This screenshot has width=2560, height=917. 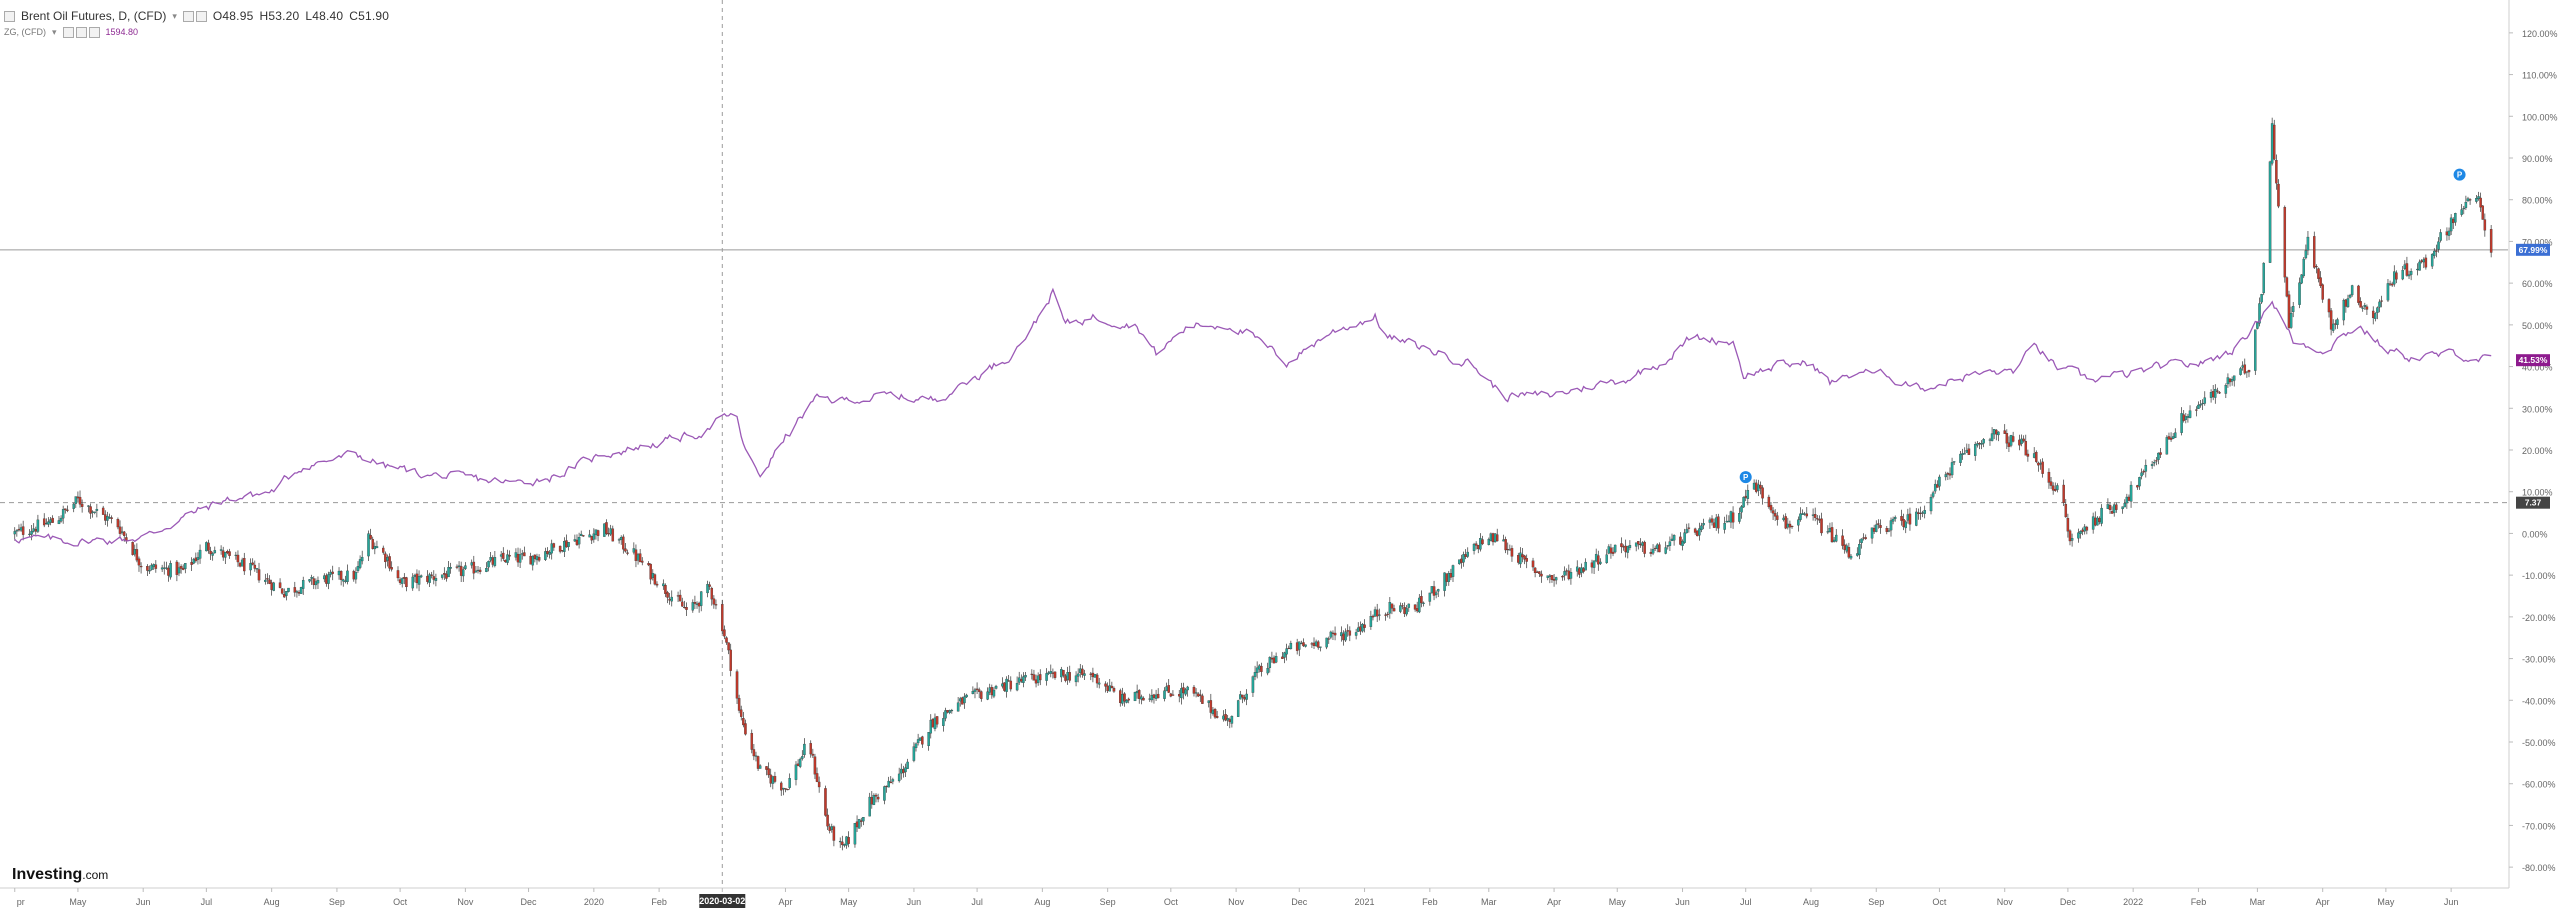 What do you see at coordinates (2537, 493) in the screenshot?
I see `y-tick-label: 10.00%` at bounding box center [2537, 493].